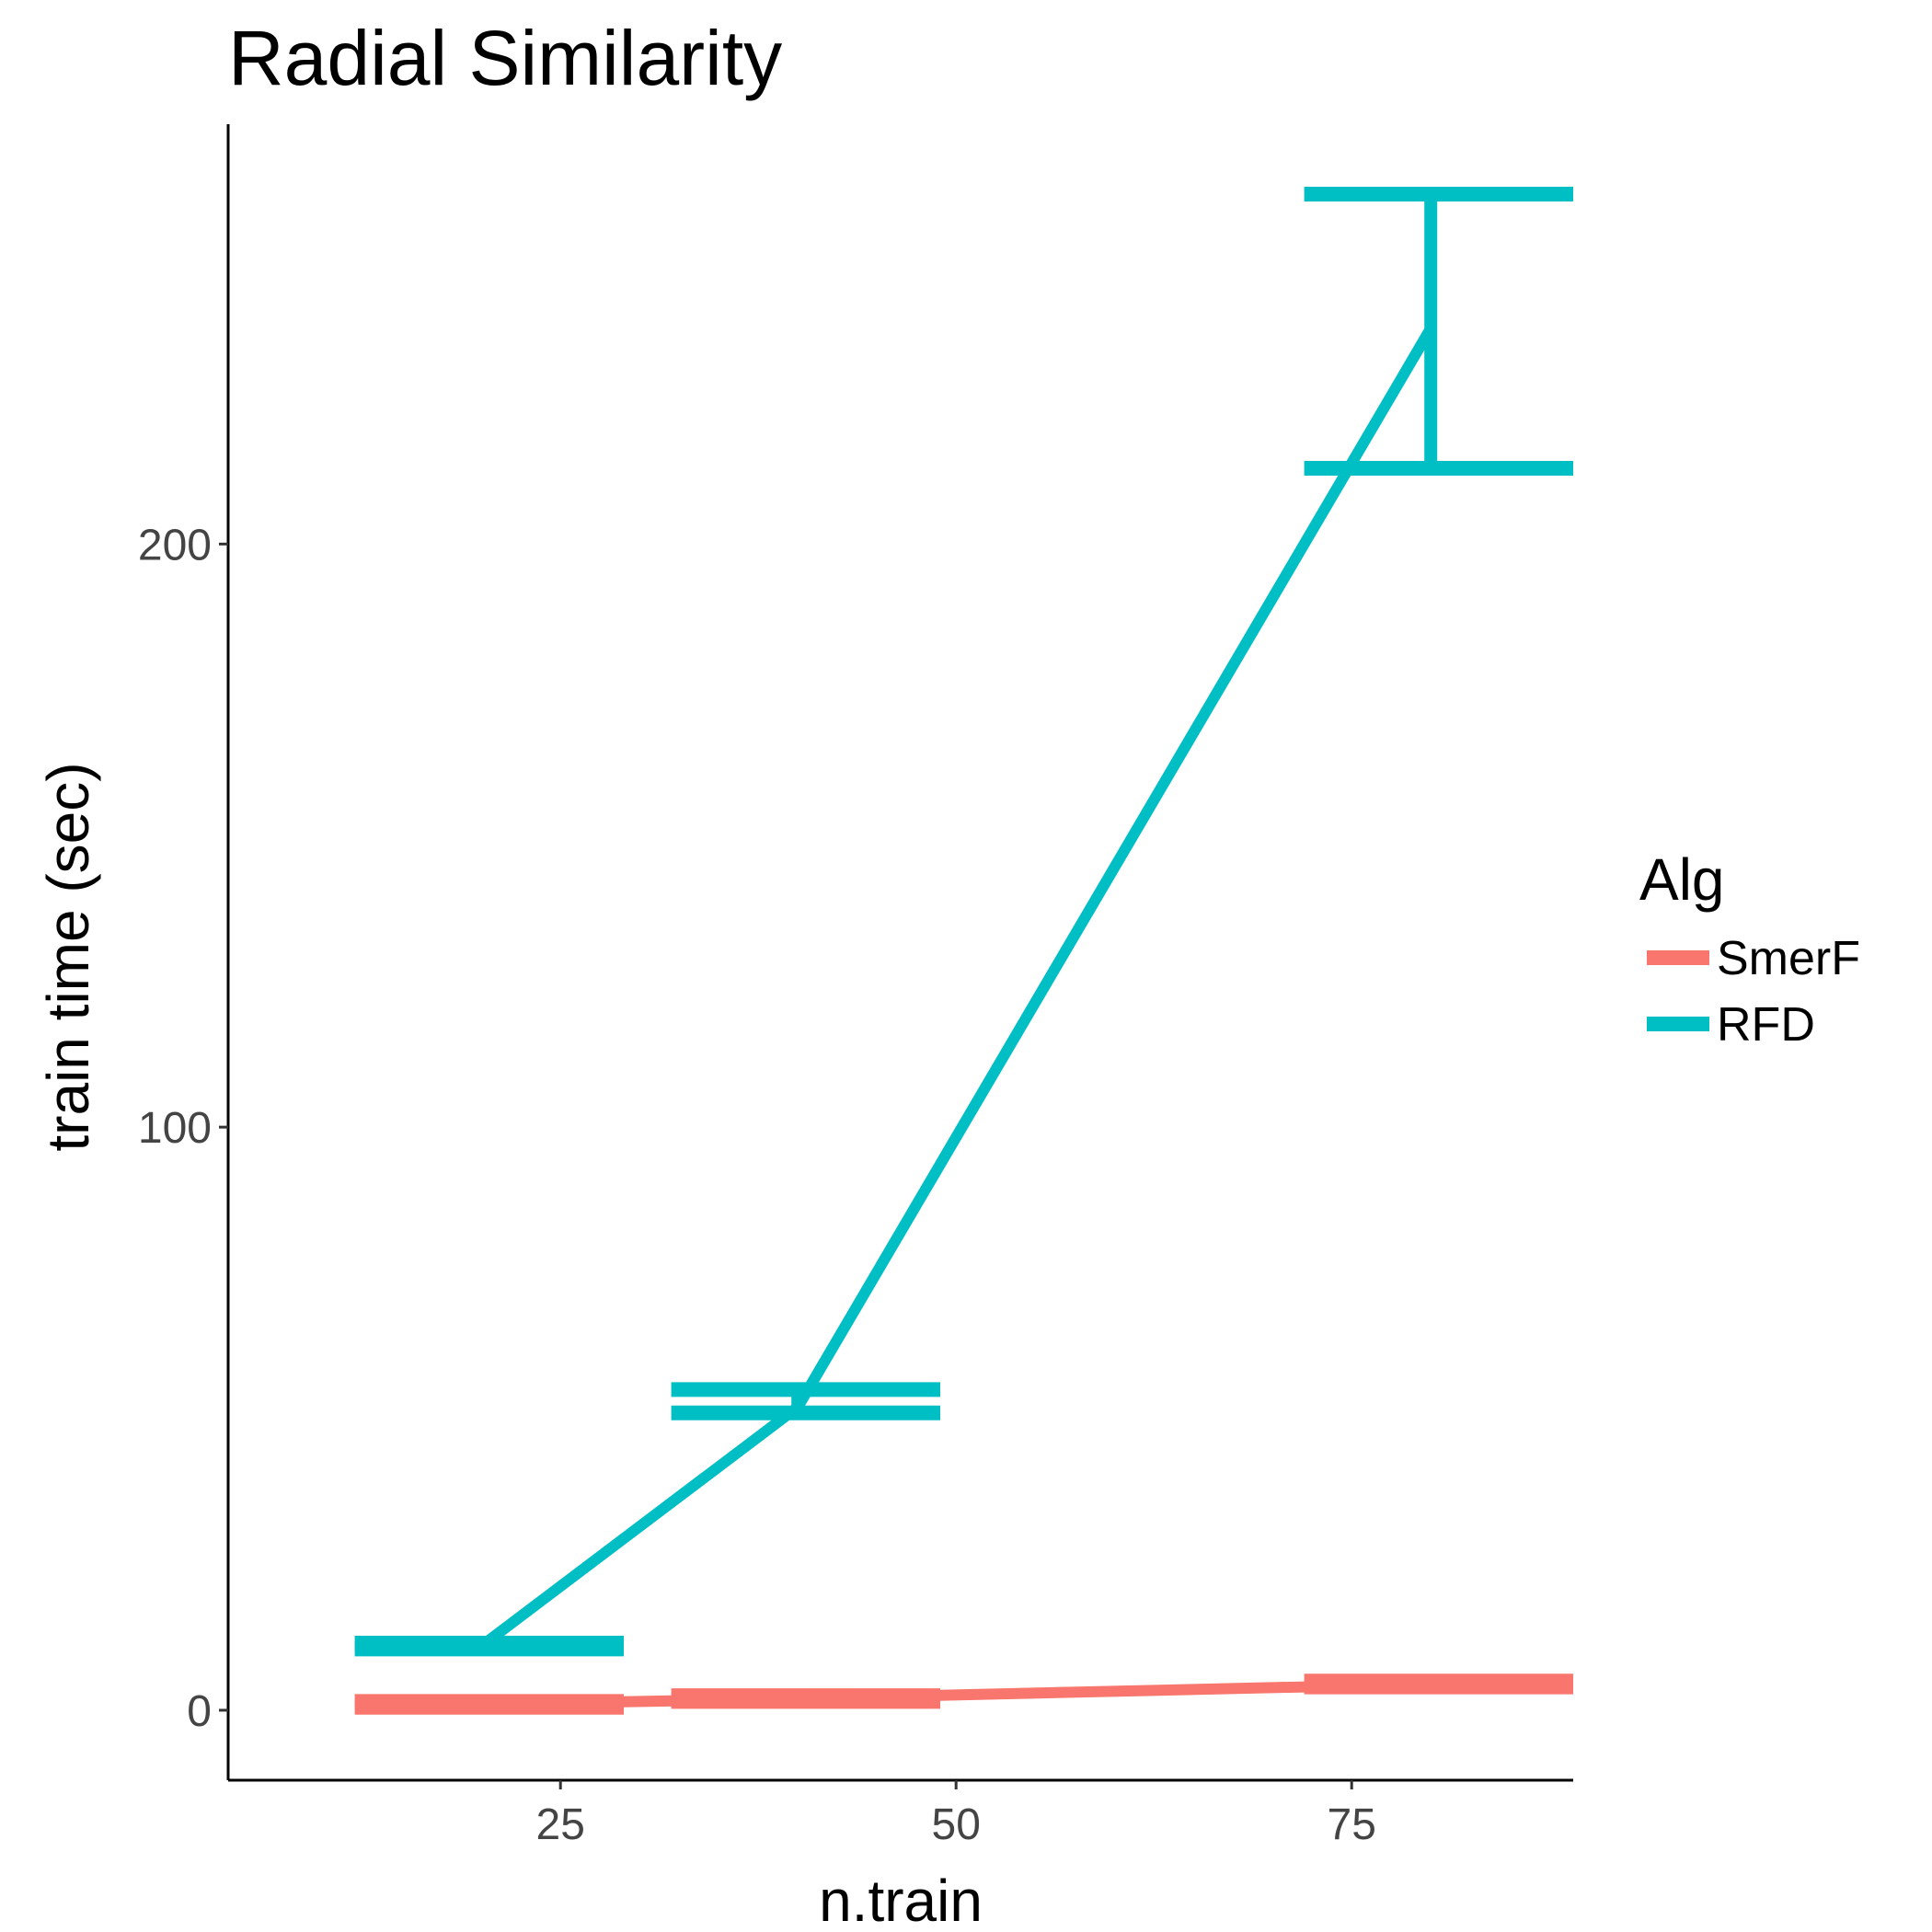 The height and width of the screenshot is (1932, 1932). I want to click on legend-title: Alg, so click(1682, 879).